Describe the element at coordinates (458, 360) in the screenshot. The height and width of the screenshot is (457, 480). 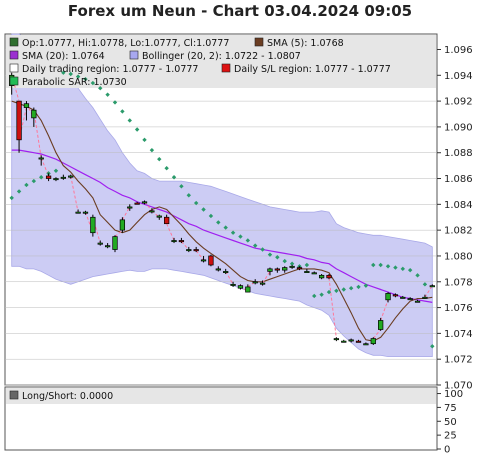
I see `price-tick-label: 1.072` at that location.